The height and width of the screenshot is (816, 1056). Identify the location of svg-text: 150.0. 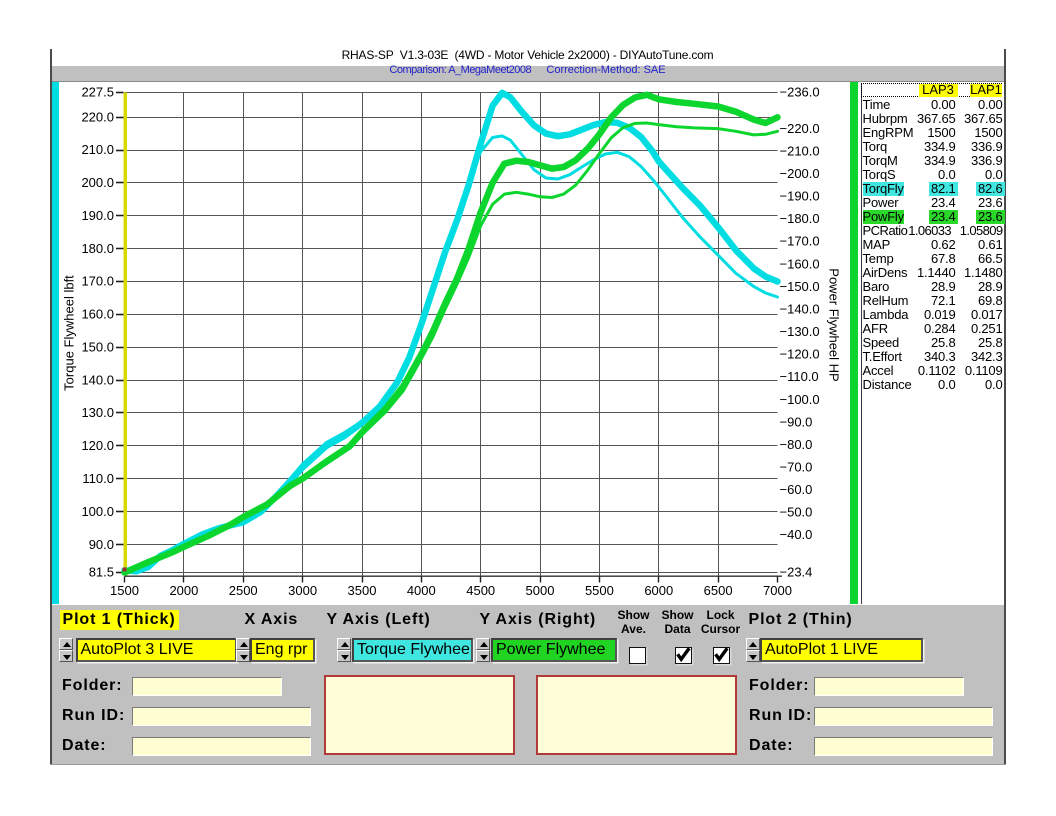
(97, 347).